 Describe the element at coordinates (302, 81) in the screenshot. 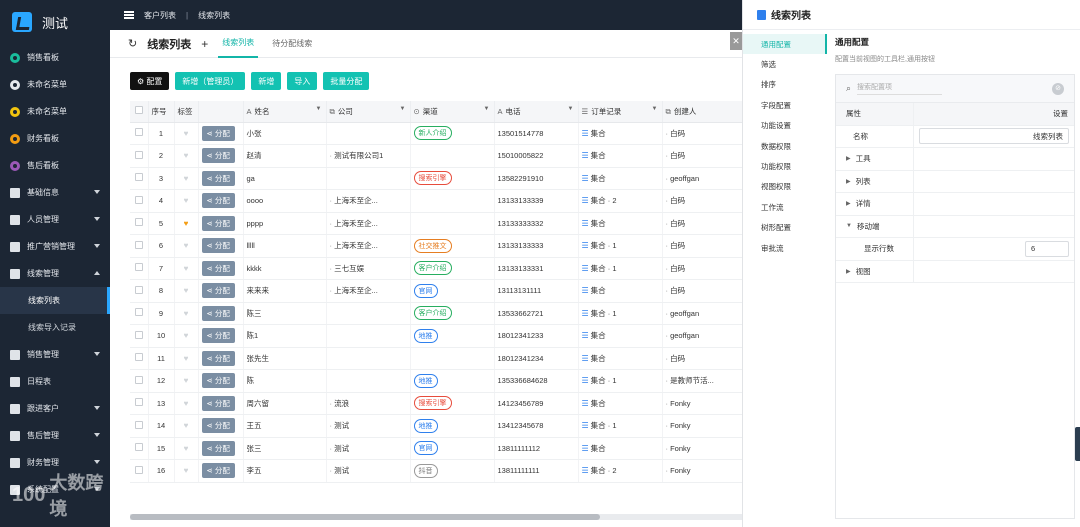

I see `import-button: 导入` at that location.